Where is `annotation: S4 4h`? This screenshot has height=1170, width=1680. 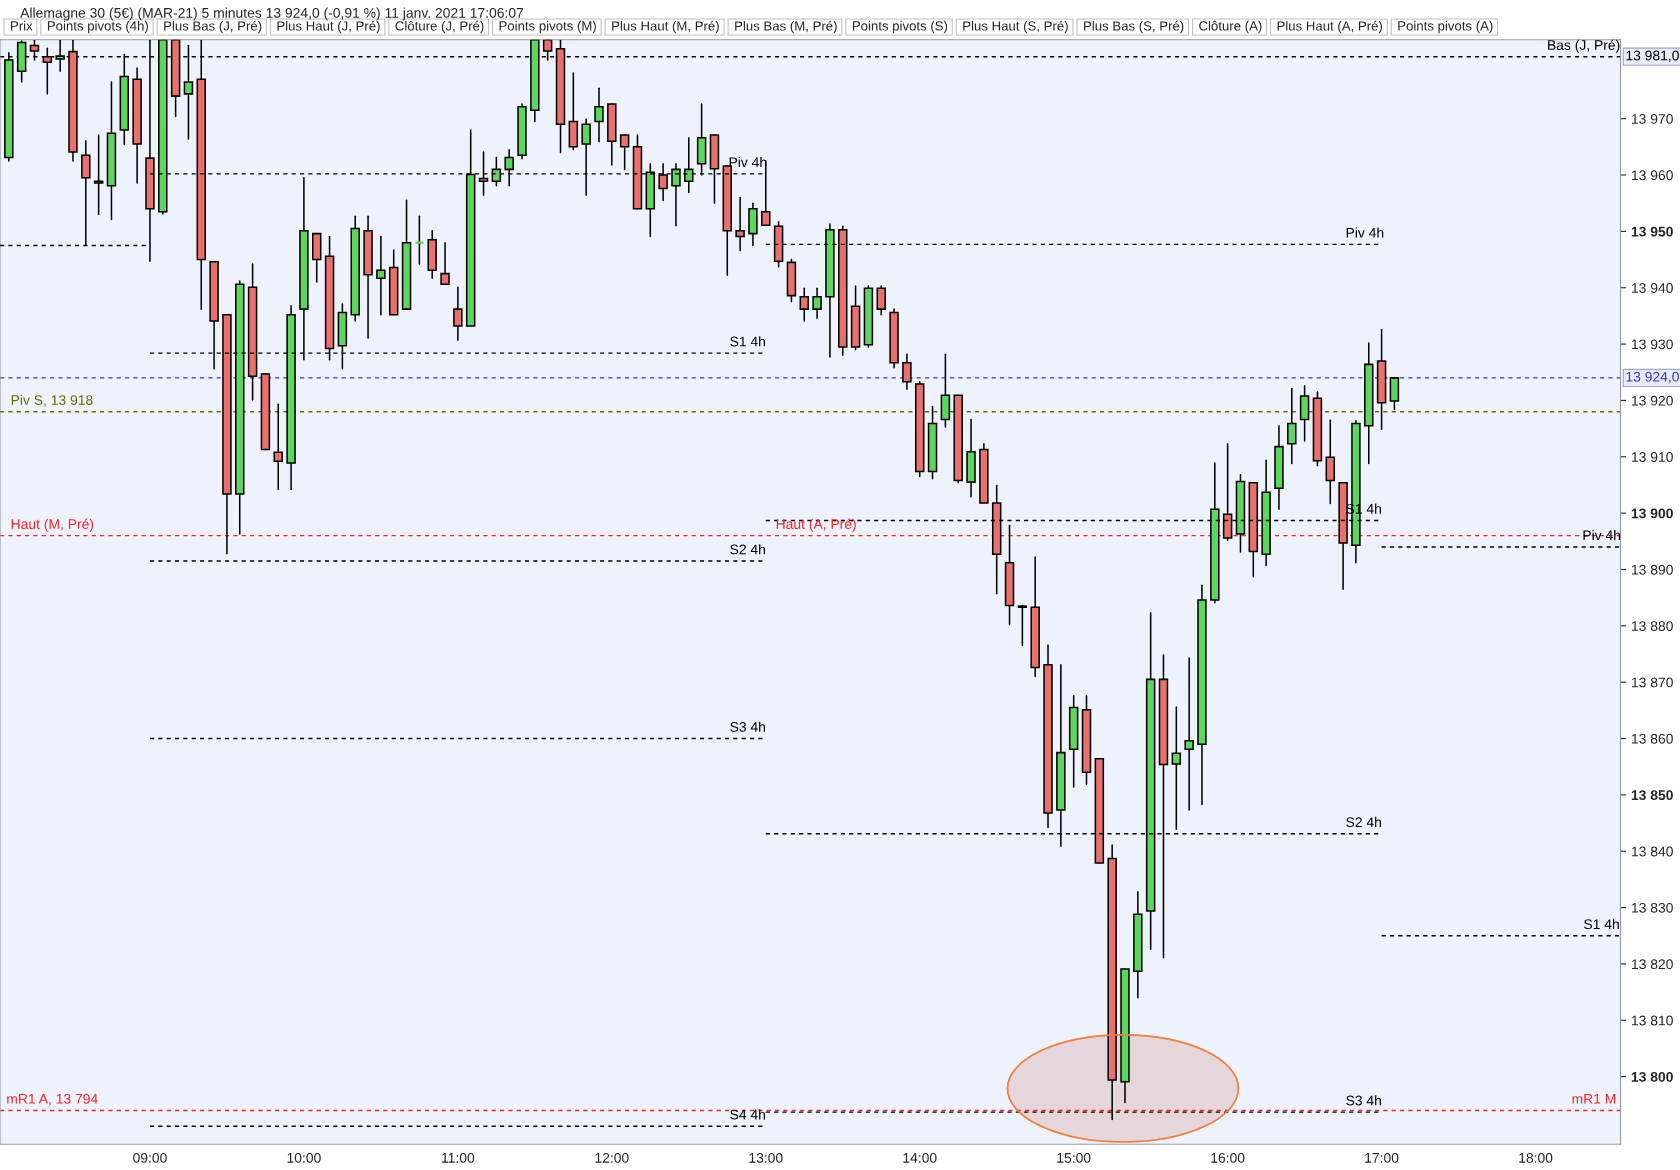 annotation: S4 4h is located at coordinates (747, 1114).